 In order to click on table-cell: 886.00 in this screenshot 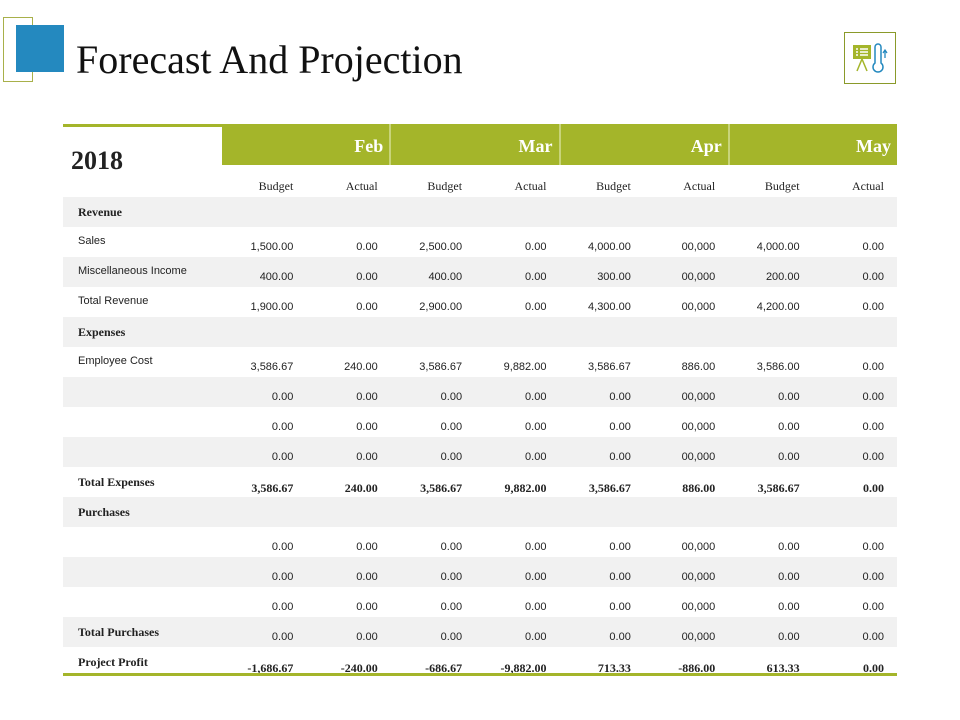, I will do `click(698, 367)`.